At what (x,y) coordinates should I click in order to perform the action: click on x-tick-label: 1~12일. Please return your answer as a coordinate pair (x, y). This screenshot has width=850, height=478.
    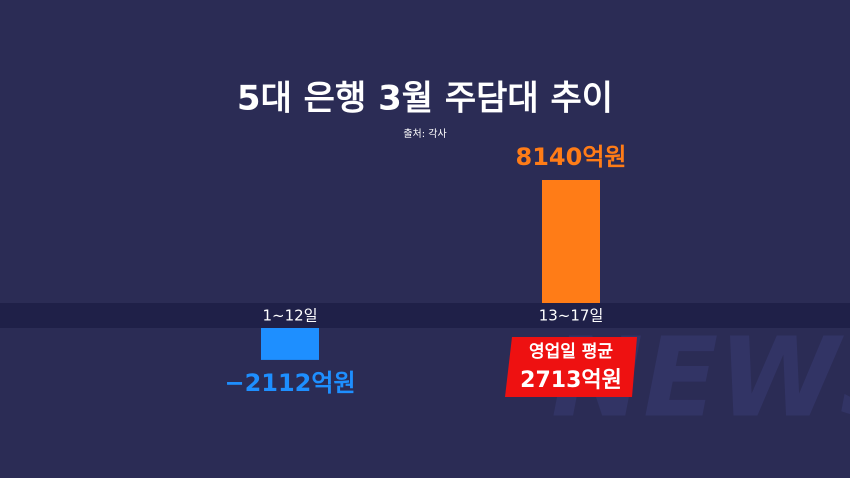
    Looking at the image, I should click on (290, 316).